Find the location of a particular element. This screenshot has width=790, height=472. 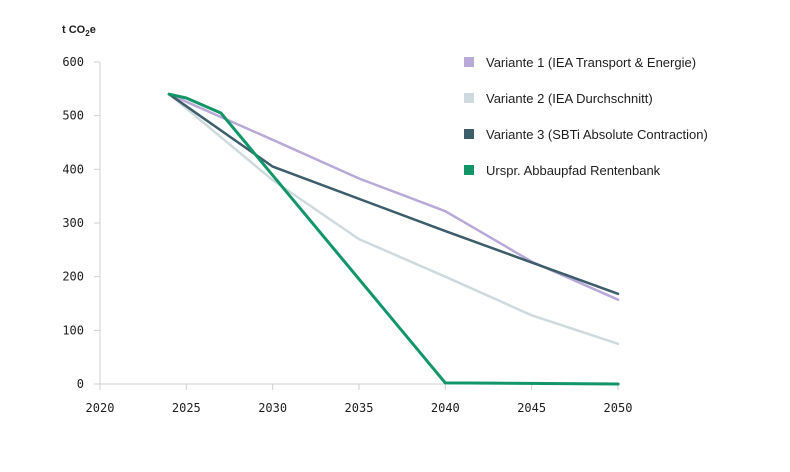

legend-label: Urspr. Abbaupfad Rentenbank is located at coordinates (573, 170).